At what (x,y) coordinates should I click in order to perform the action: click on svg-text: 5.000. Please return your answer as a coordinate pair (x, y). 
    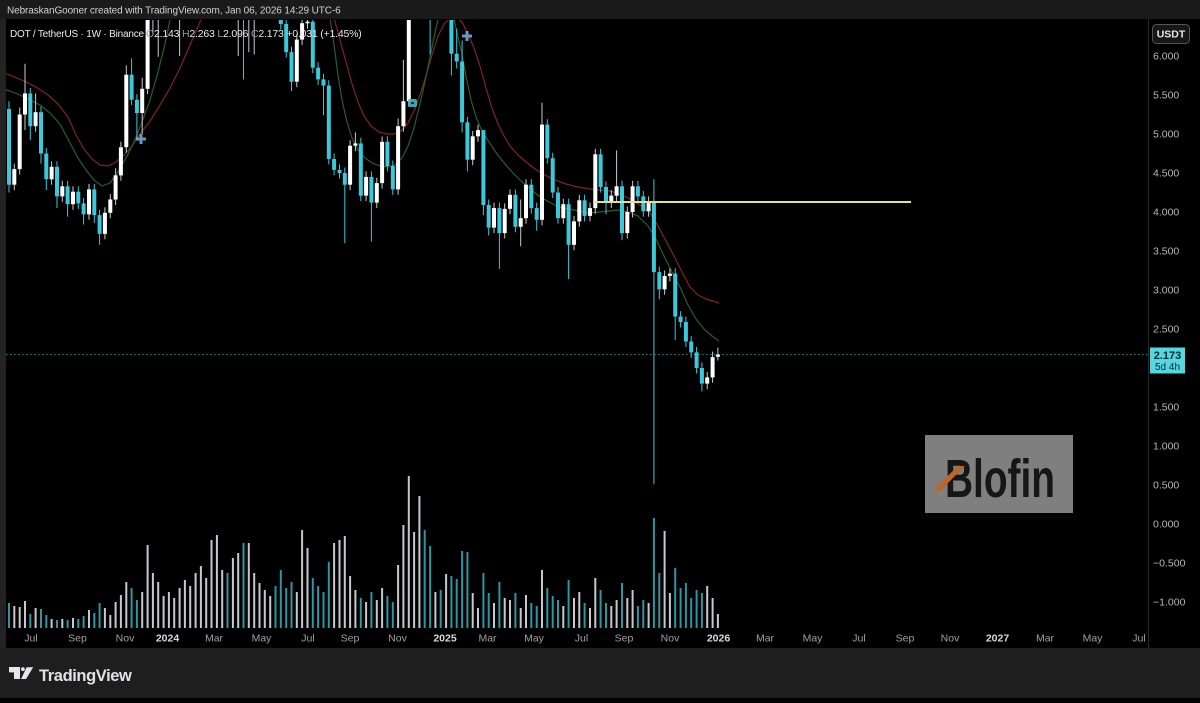
    Looking at the image, I should click on (1166, 135).